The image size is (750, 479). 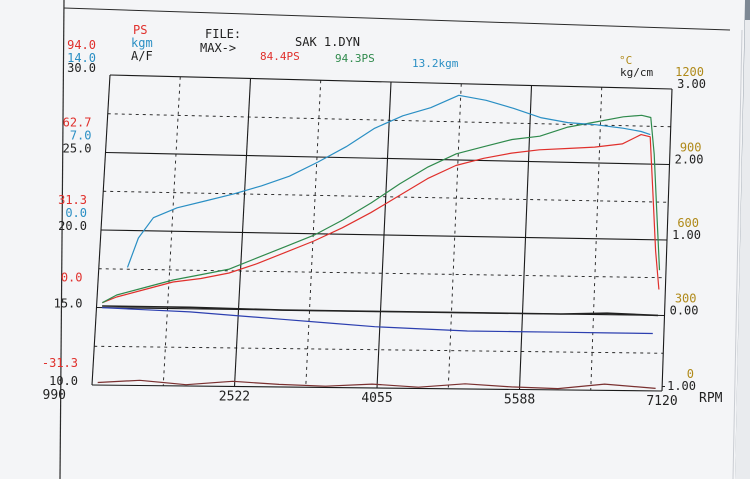 What do you see at coordinates (686, 299) in the screenshot?
I see `temp-tick-label: 300` at bounding box center [686, 299].